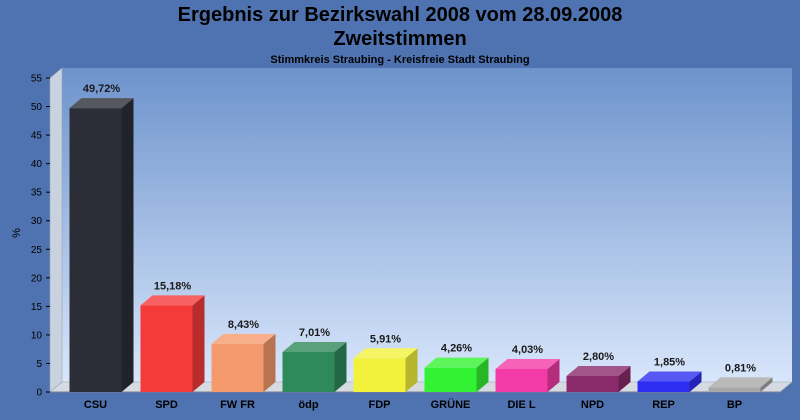  What do you see at coordinates (521, 405) in the screenshot?
I see `x-tick-label: DIE L` at bounding box center [521, 405].